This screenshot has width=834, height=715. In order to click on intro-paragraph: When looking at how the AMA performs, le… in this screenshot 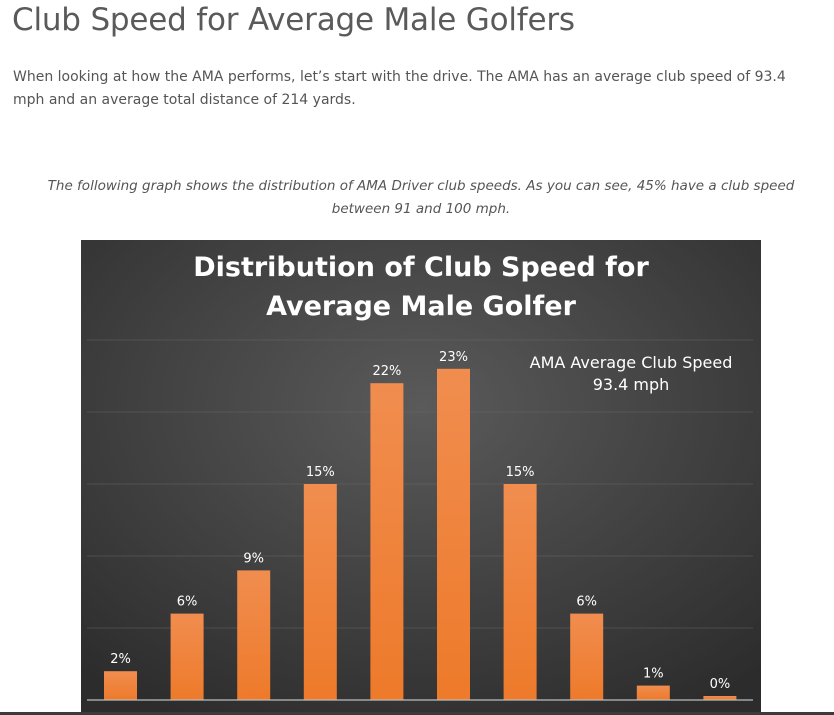, I will do `click(399, 88)`.